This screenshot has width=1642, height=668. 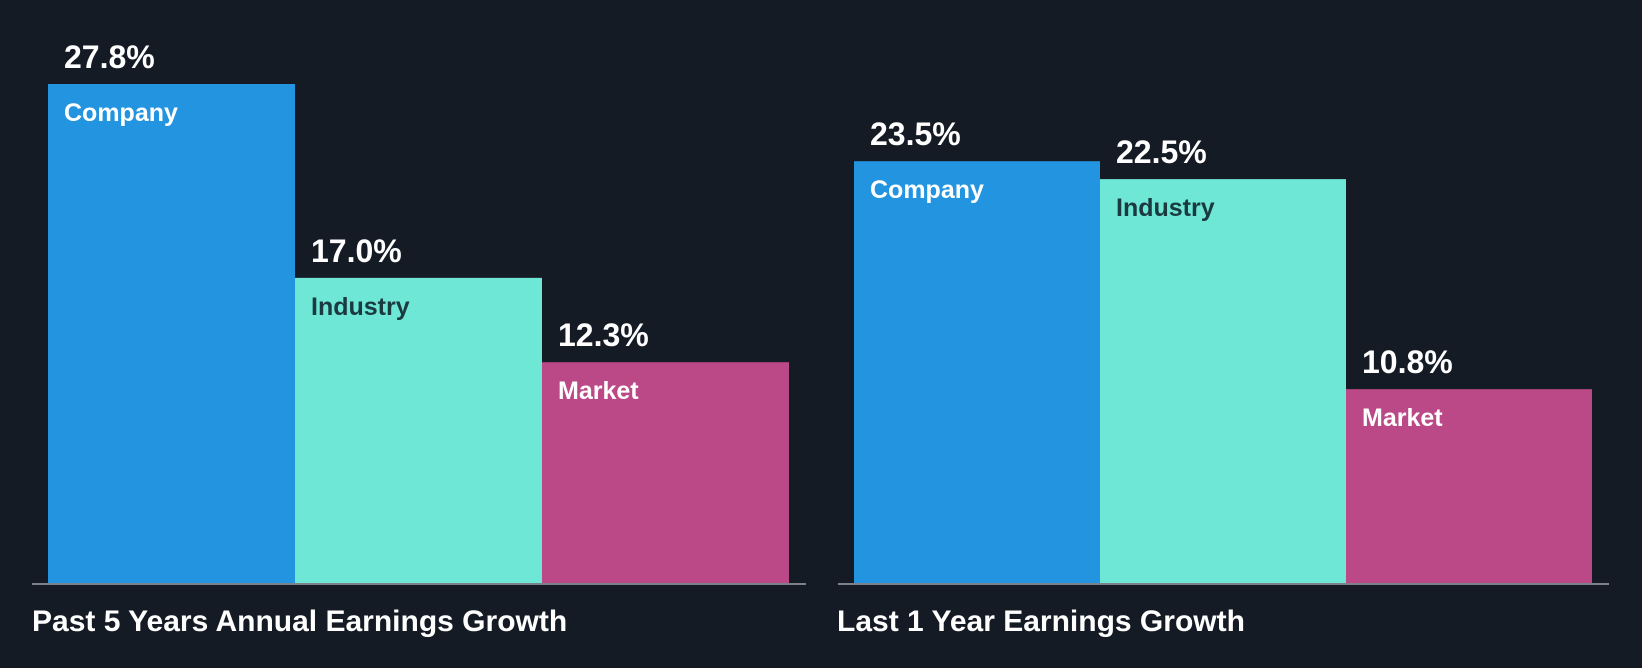 I want to click on category-label-0-market: Market, so click(x=598, y=391).